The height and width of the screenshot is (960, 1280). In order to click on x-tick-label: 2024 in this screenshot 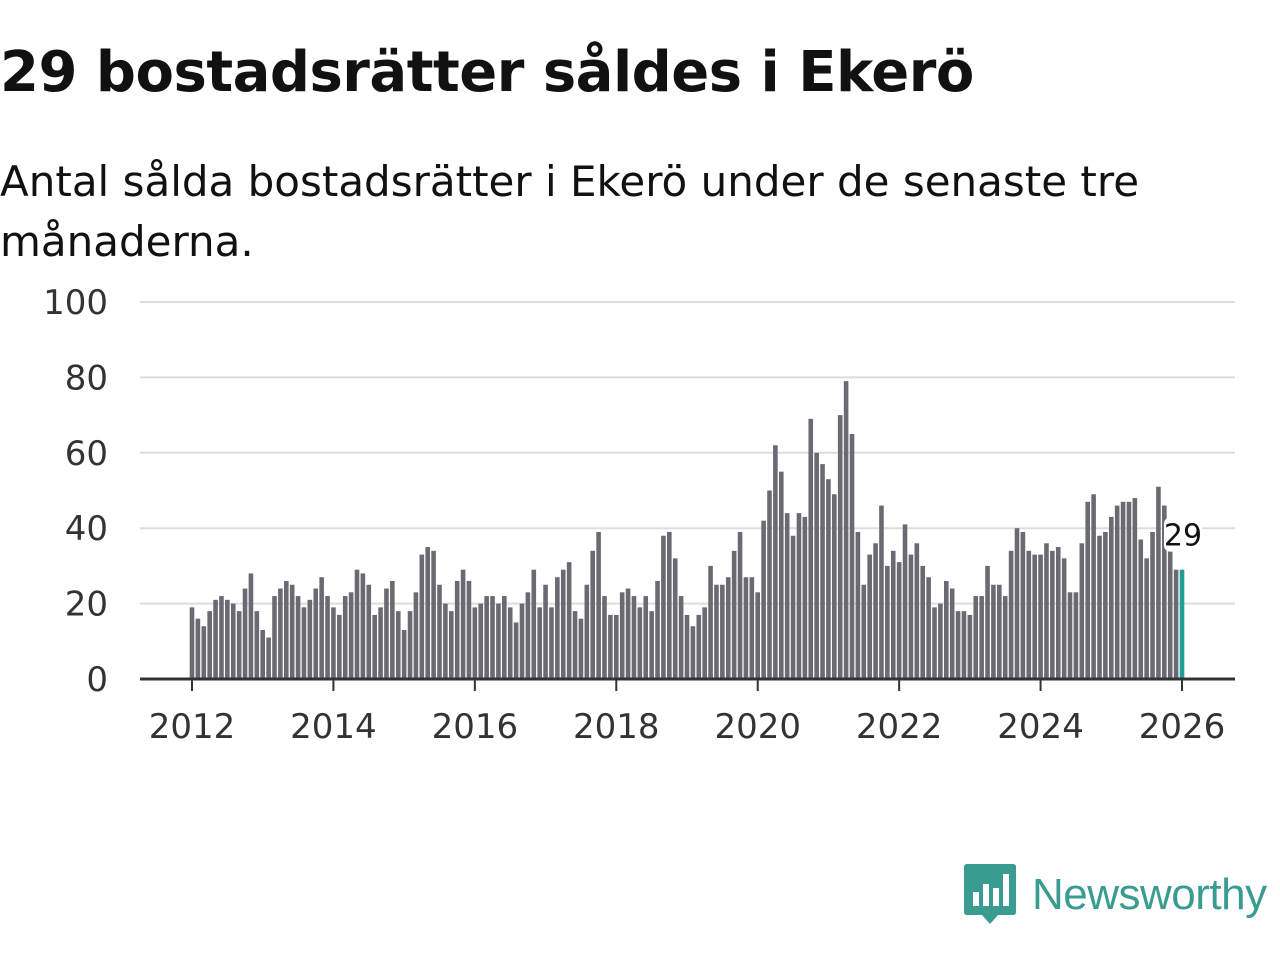, I will do `click(1040, 727)`.